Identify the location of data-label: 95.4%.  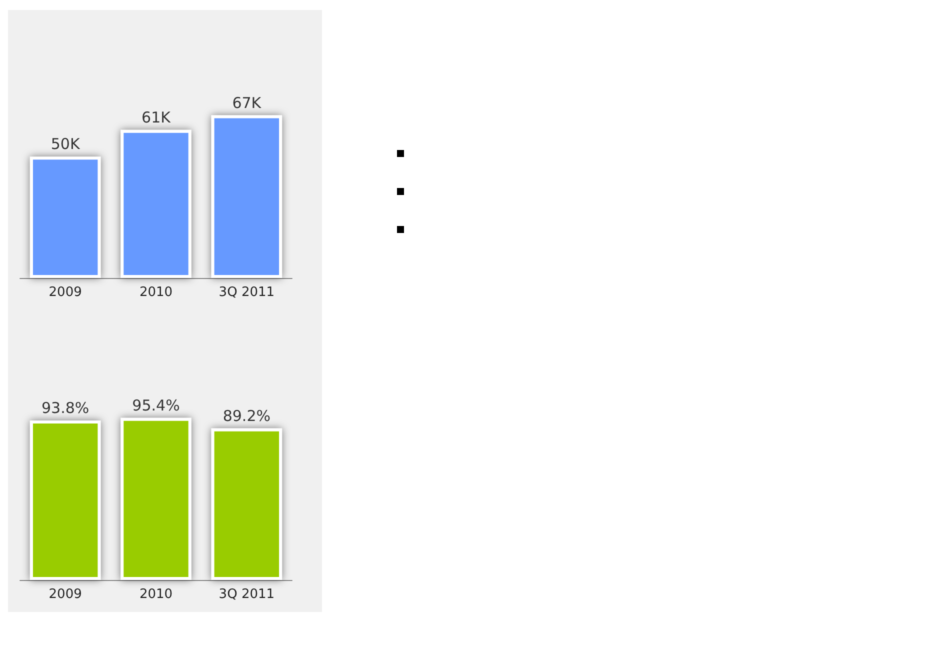
(156, 405).